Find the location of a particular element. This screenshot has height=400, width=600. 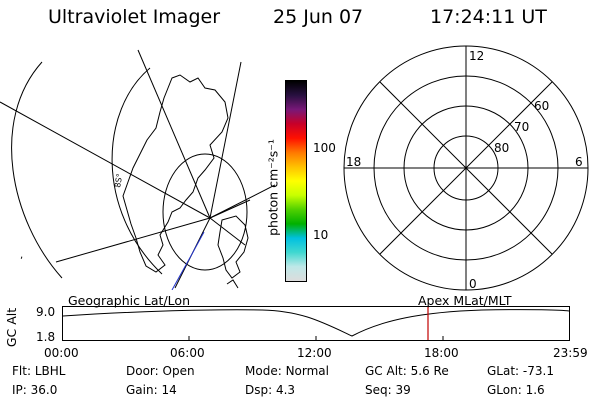

footer-mode: Mode: Normal is located at coordinates (287, 371).